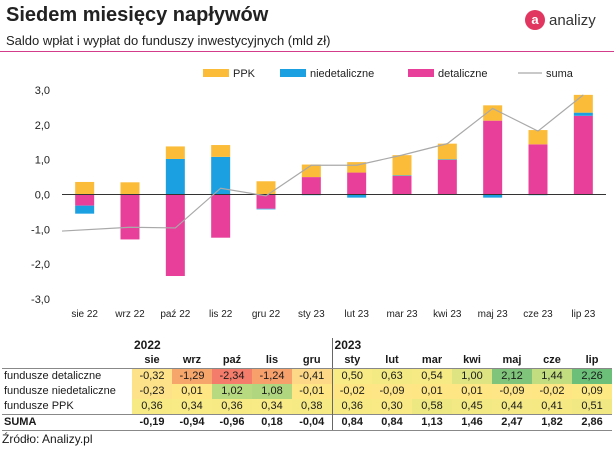 The height and width of the screenshot is (449, 614). I want to click on y-tick-label: -3,0, so click(40, 300).